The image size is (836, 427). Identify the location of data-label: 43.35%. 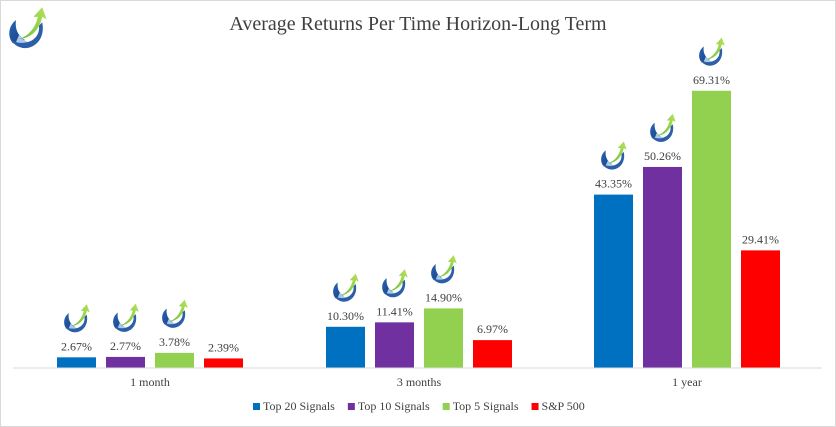
(613, 184).